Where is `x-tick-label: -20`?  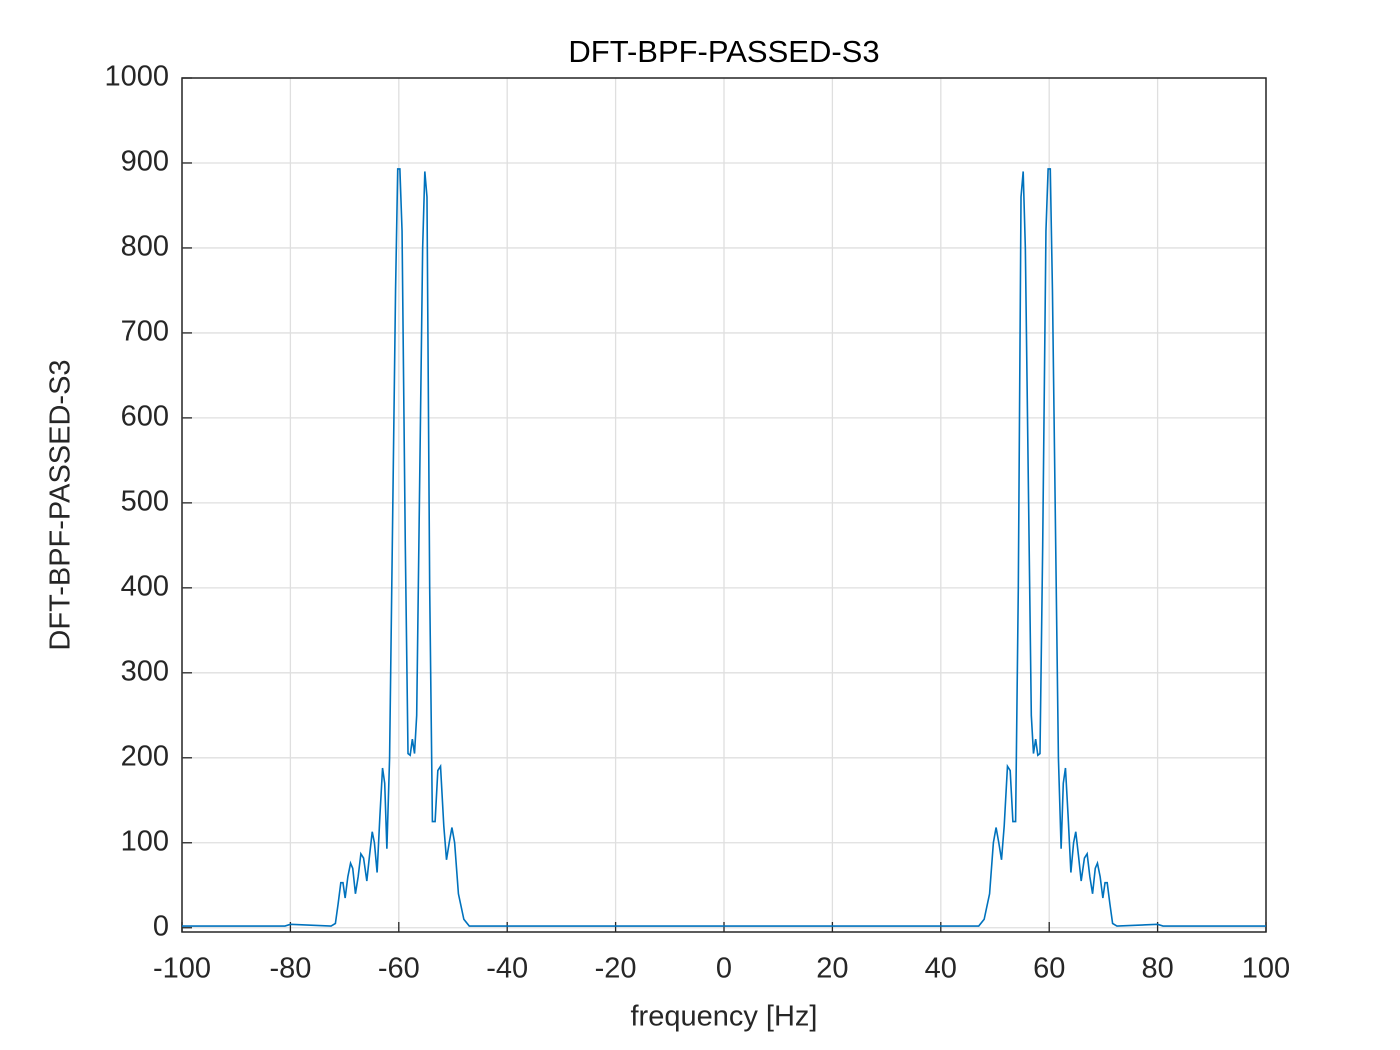
x-tick-label: -20 is located at coordinates (616, 969).